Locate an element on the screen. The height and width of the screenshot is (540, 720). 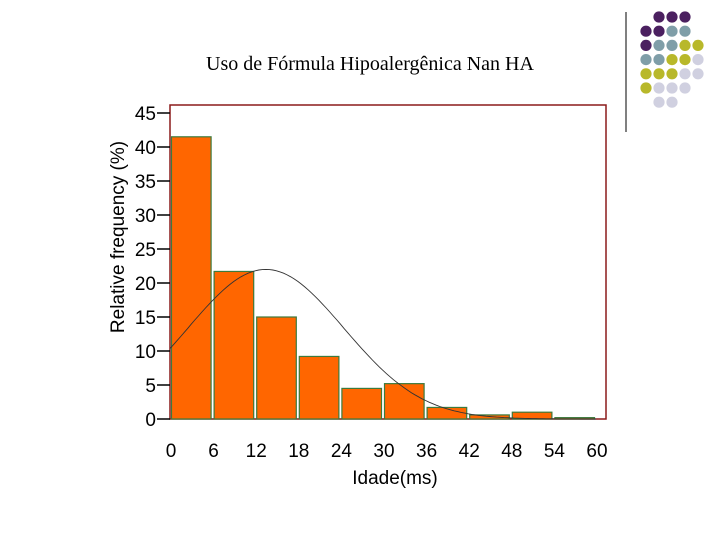
x-tick-label: 36 is located at coordinates (426, 451).